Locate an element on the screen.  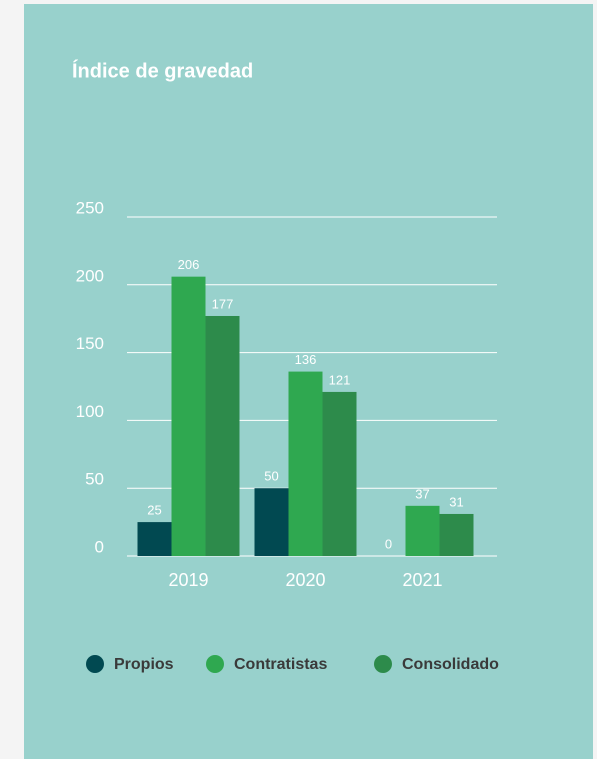
y-tick-label: 0 is located at coordinates (99, 546).